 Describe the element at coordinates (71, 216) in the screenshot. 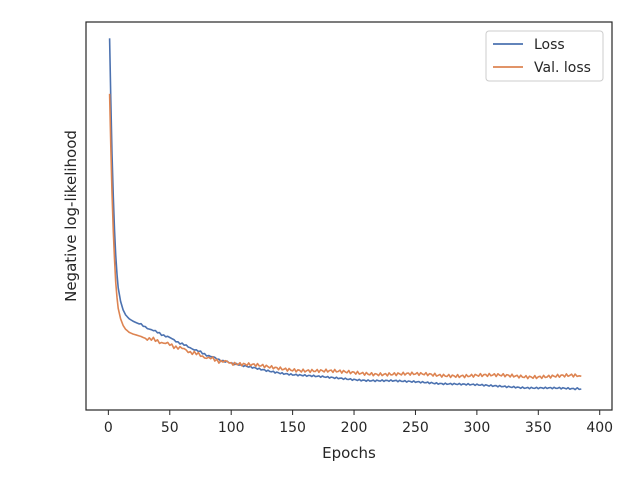

I see `y-axis-label: Negative log-likelihood` at that location.